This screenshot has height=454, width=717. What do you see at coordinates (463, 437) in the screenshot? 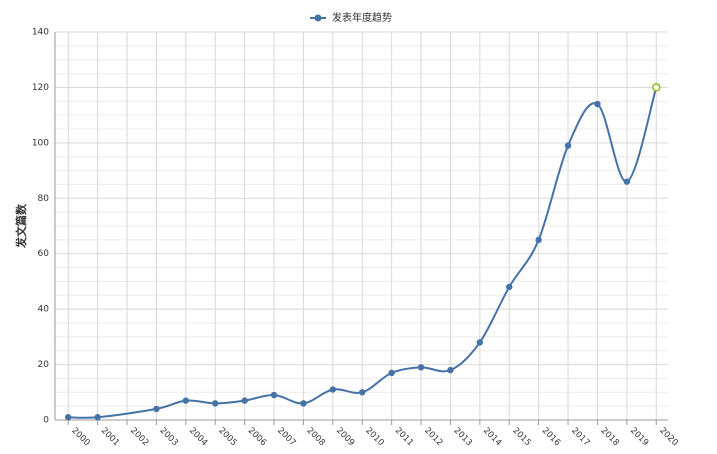
I see `x-tick-label: 2013` at bounding box center [463, 437].